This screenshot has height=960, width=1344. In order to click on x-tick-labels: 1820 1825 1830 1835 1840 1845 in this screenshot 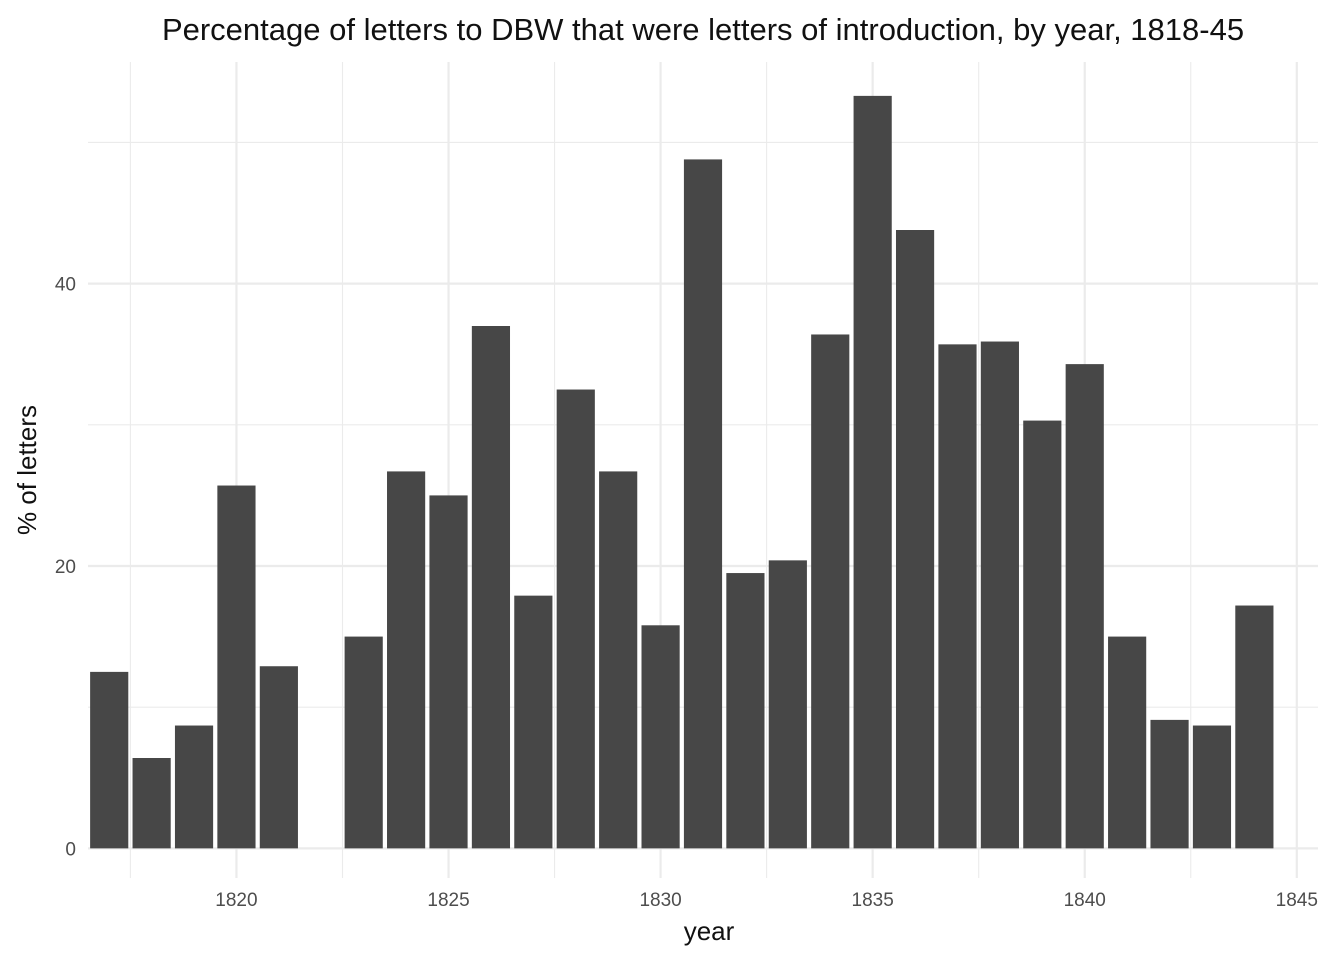, I will do `click(766, 900)`.